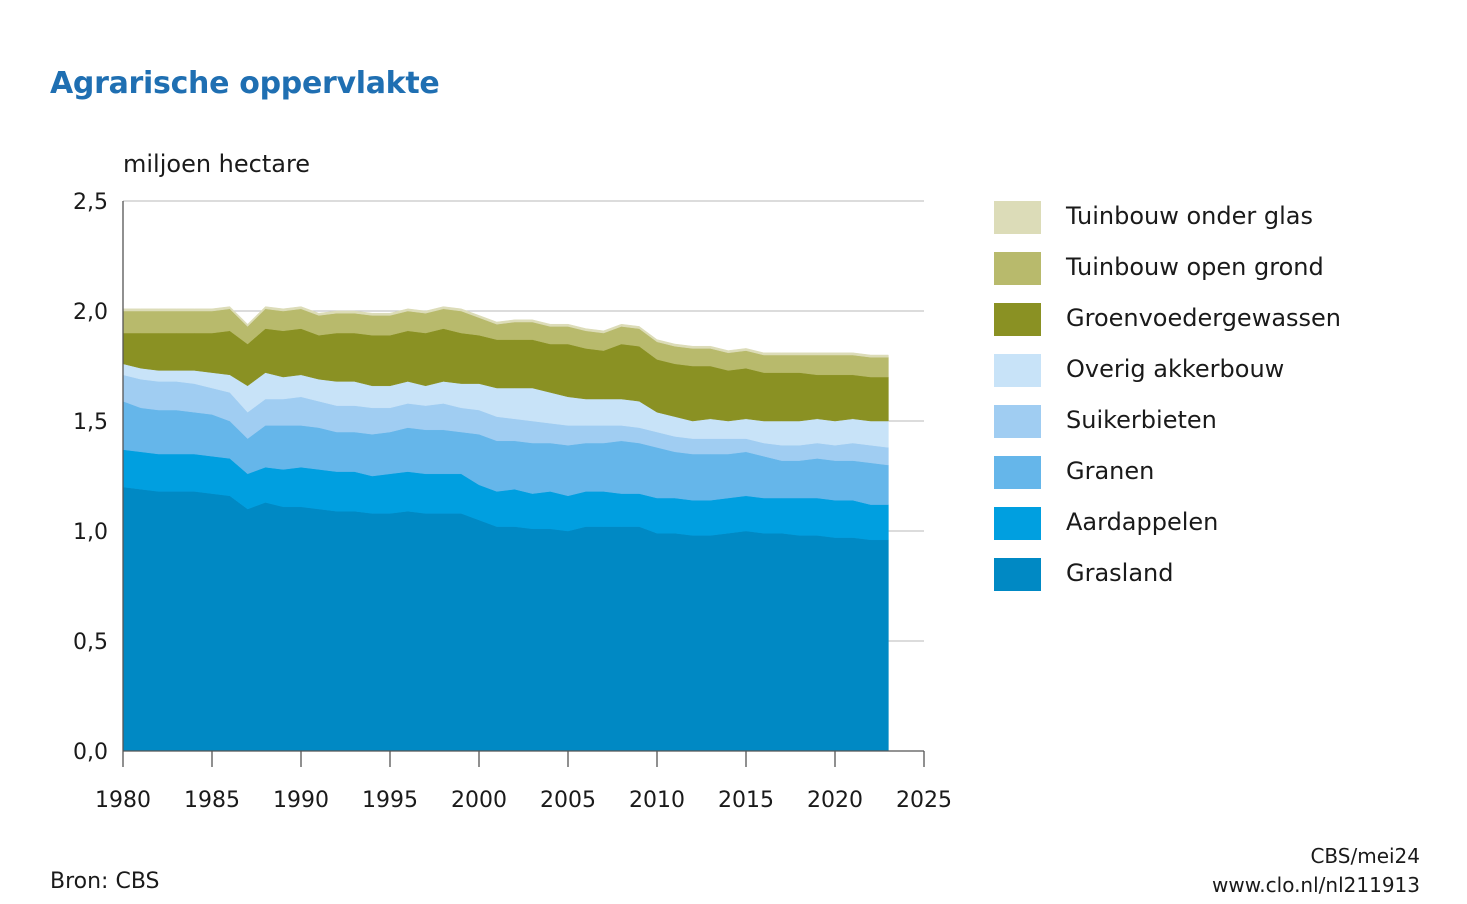 The image size is (1467, 904). Describe the element at coordinates (1175, 369) in the screenshot. I see `legend-label: Overig akkerbouw` at that location.